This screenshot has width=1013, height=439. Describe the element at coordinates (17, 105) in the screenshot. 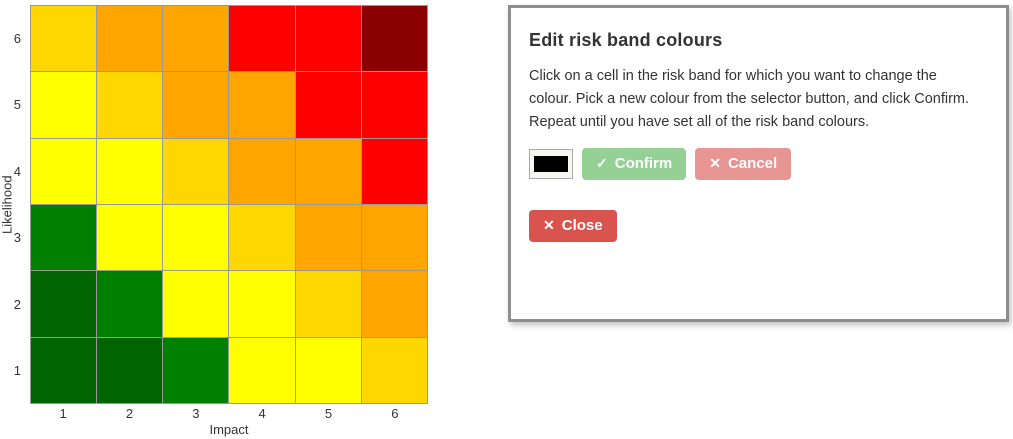

I see `y-tick-label: 5` at that location.